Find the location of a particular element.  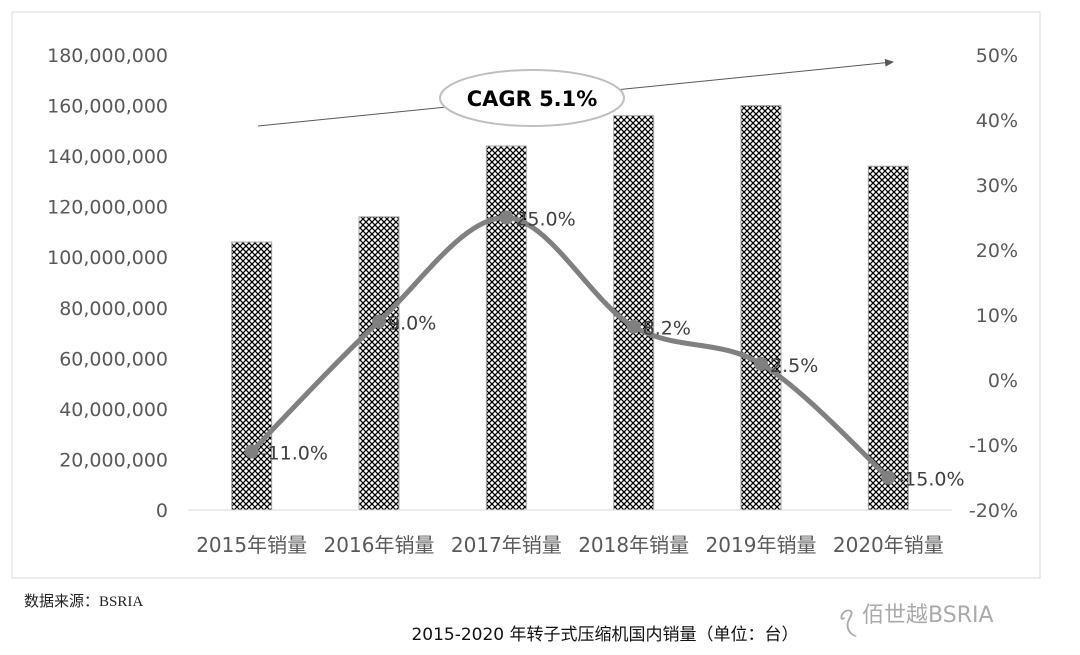

y-left-tick: 180,000,000 is located at coordinates (107, 56).